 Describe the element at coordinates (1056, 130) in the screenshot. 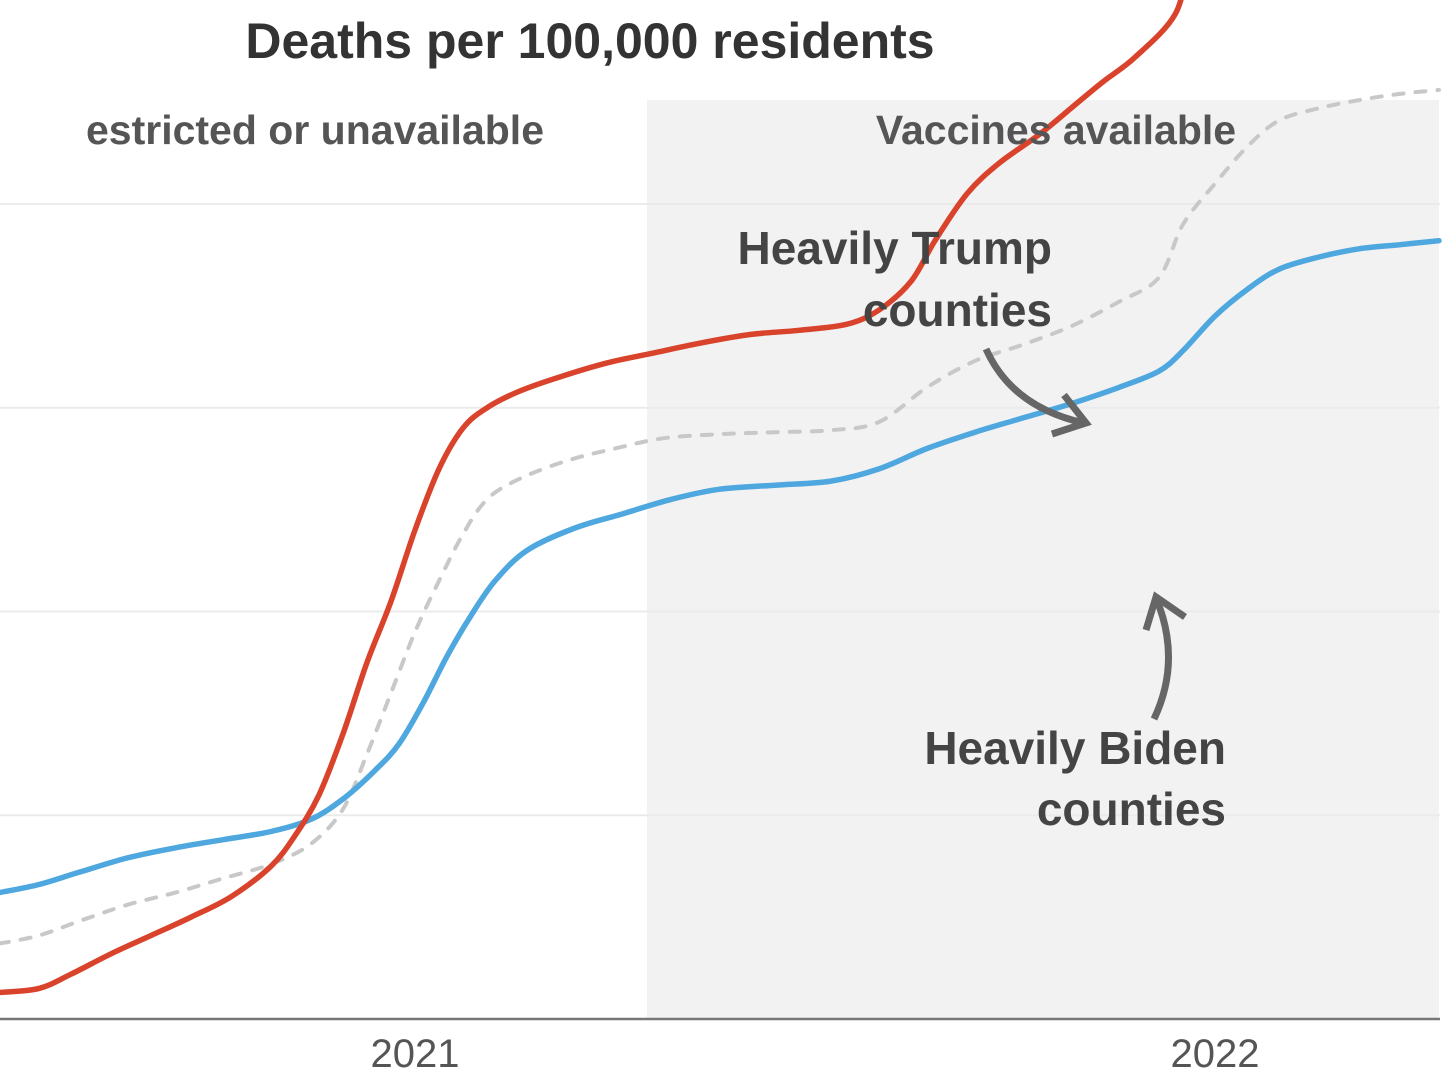

I see `period-label-vaccines: Vaccines available` at that location.